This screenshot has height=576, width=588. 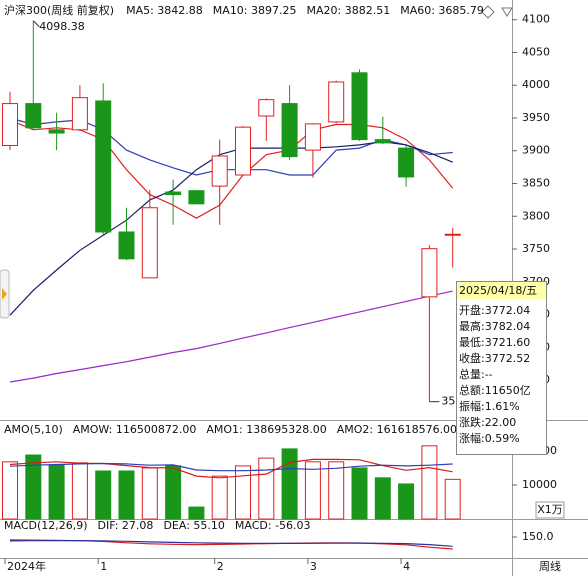 What do you see at coordinates (536, 84) in the screenshot?
I see `y-tick-label: 4000` at bounding box center [536, 84].